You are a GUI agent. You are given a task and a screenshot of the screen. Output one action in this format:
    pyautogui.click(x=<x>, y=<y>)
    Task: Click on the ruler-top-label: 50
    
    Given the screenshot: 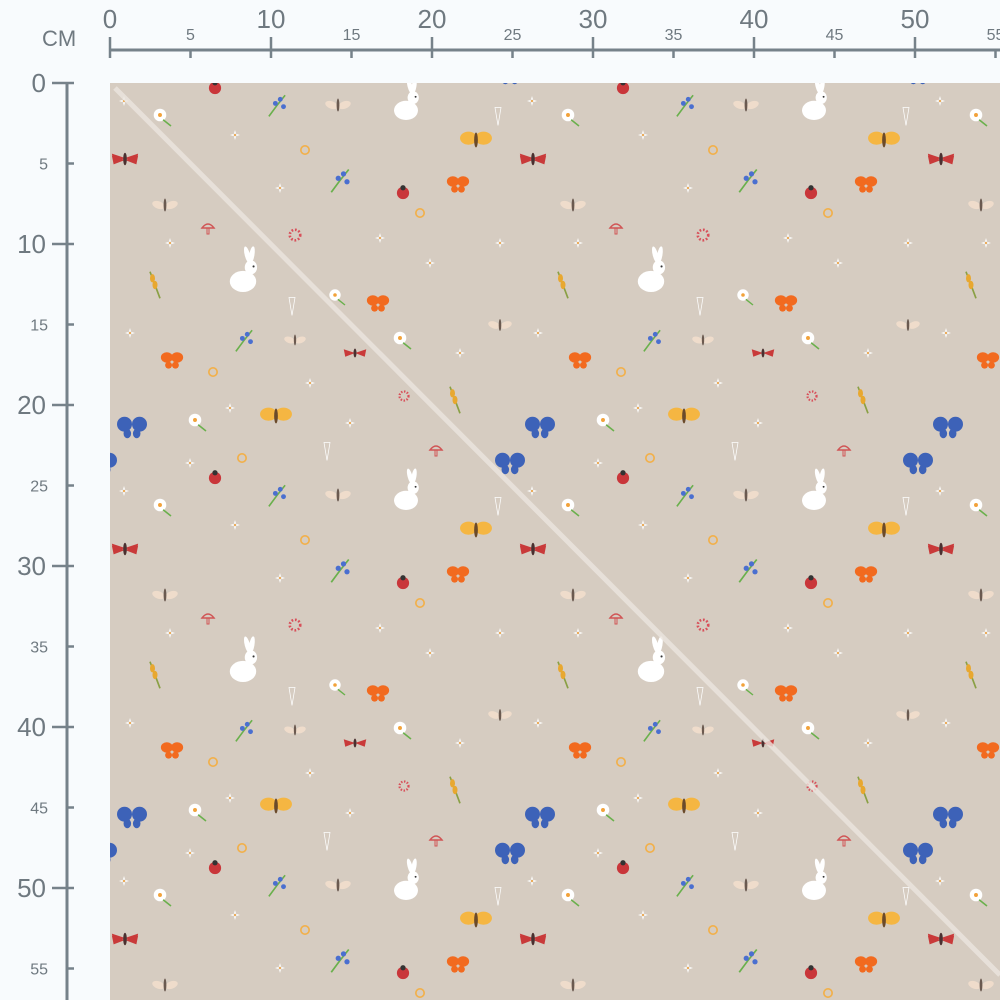 What is the action you would take?
    pyautogui.click(x=915, y=19)
    